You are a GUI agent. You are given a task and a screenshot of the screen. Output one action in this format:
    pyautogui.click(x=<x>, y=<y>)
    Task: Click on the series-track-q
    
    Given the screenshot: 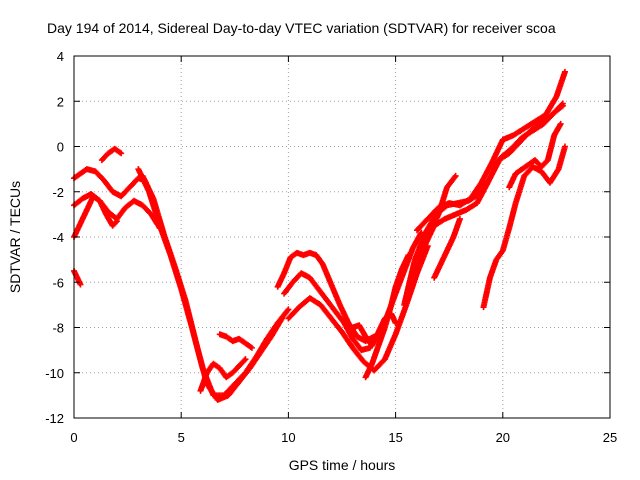 What is the action you would take?
    pyautogui.click(x=491, y=151)
    